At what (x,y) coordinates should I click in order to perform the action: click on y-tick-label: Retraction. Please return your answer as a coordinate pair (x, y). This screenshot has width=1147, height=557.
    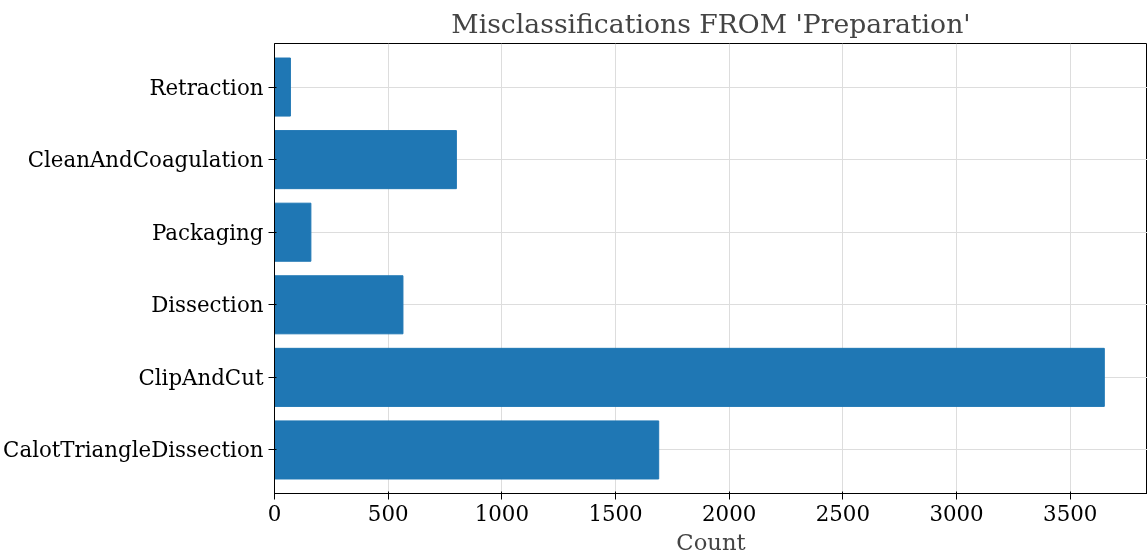
    Looking at the image, I should click on (206, 87).